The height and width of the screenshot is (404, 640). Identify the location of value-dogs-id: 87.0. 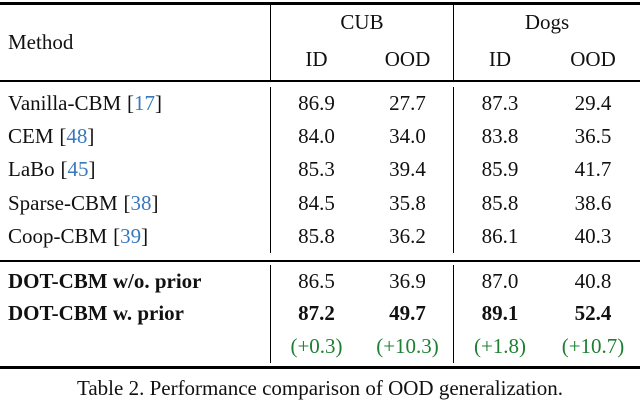
(499, 281).